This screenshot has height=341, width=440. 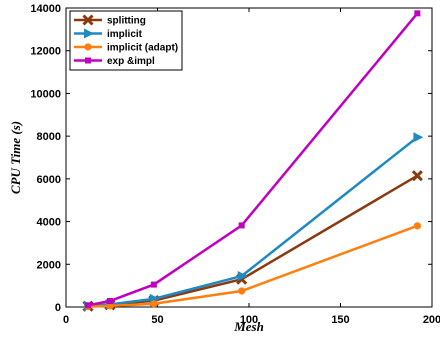 I want to click on y-tick-label: 4000, so click(x=49, y=223).